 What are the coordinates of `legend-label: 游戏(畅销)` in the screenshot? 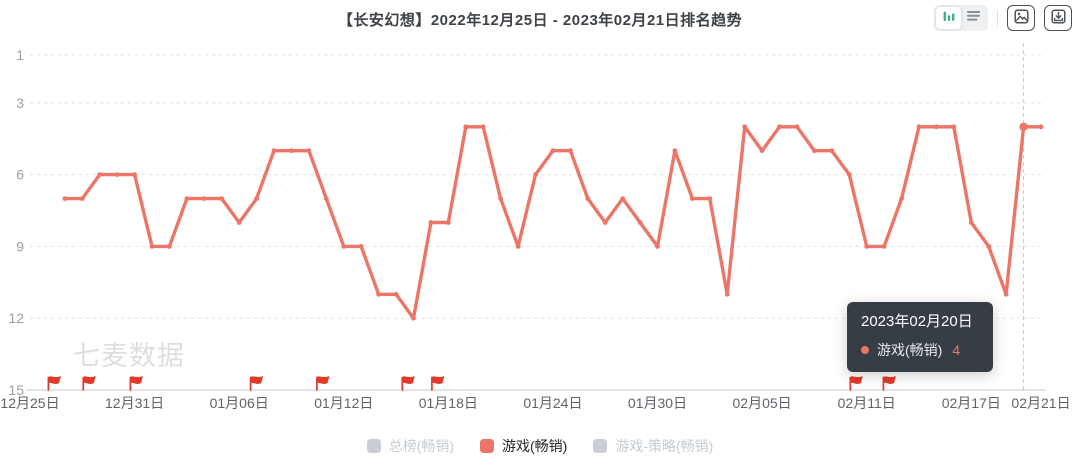 It's located at (535, 446).